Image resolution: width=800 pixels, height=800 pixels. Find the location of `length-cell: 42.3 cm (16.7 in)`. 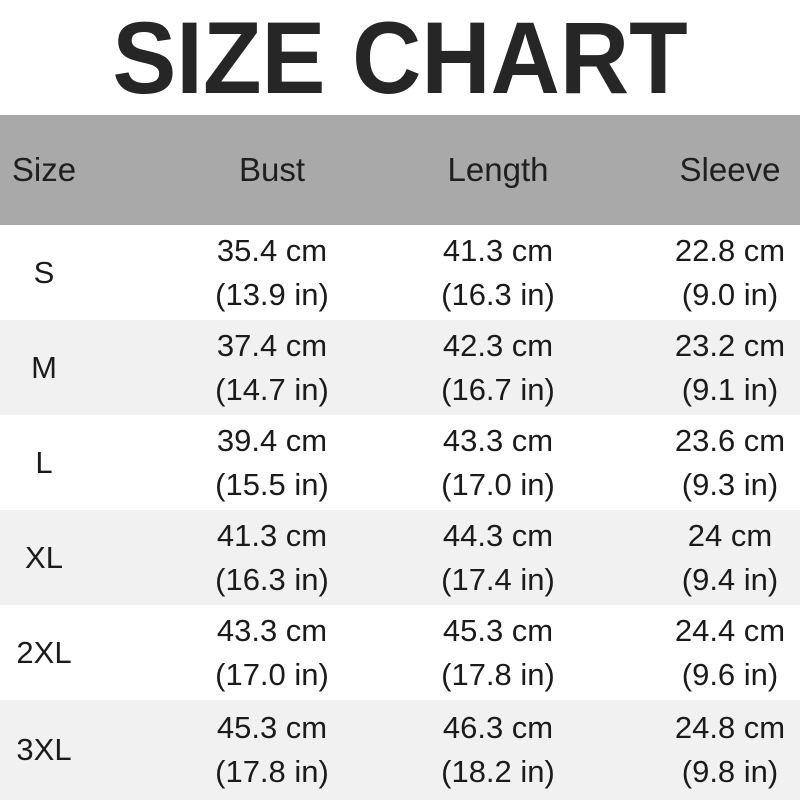

length-cell: 42.3 cm (16.7 in) is located at coordinates (498, 367).